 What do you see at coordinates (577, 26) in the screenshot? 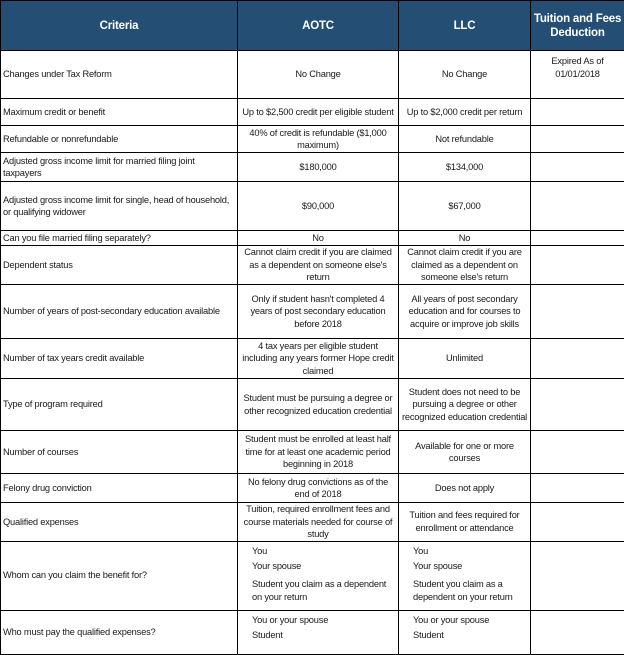
I see `header-tuition-fees-deduction: Tuition and Fees Deduction` at bounding box center [577, 26].